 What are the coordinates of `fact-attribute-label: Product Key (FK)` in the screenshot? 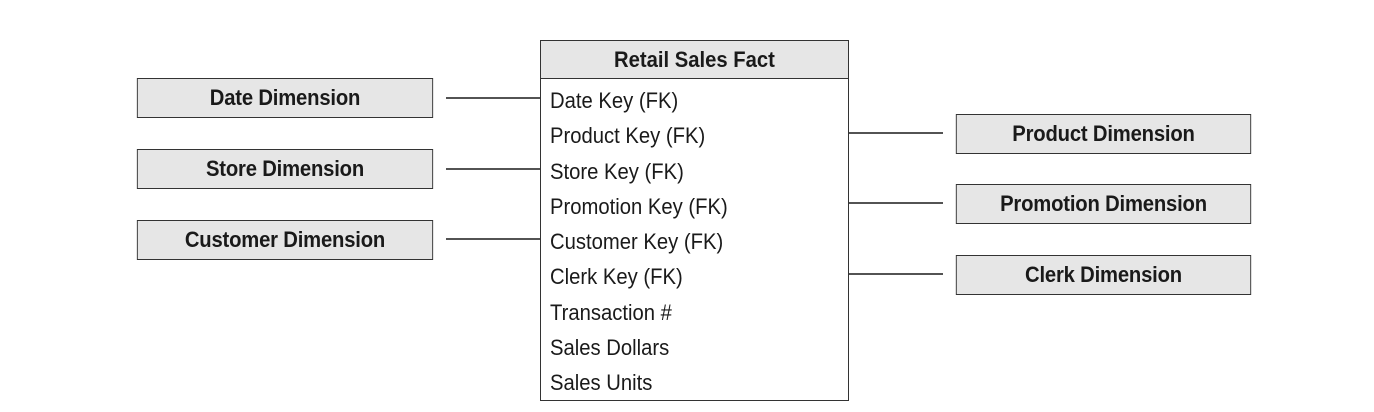 It's located at (628, 136).